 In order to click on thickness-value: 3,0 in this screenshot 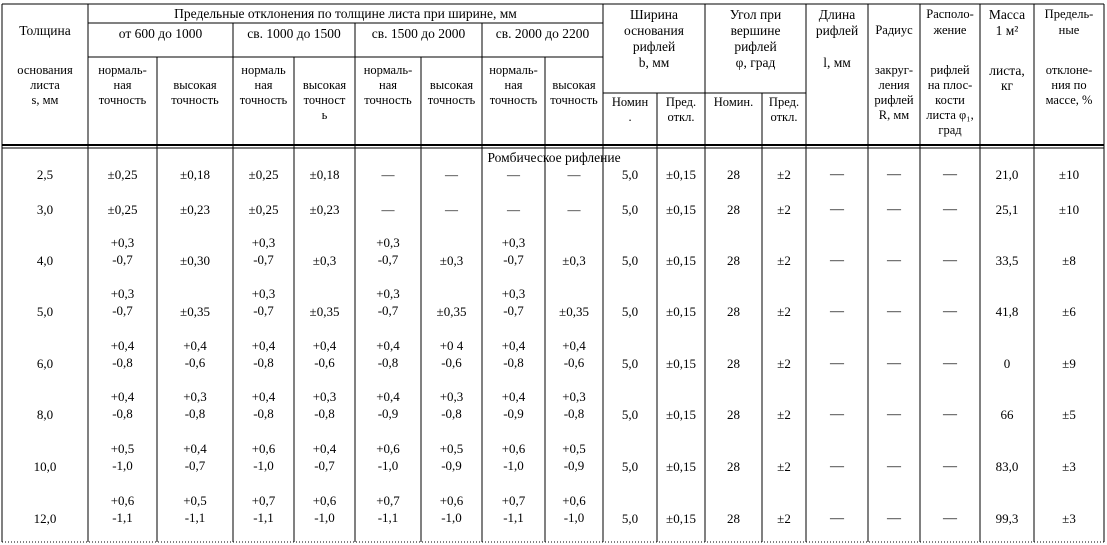, I will do `click(45, 209)`.